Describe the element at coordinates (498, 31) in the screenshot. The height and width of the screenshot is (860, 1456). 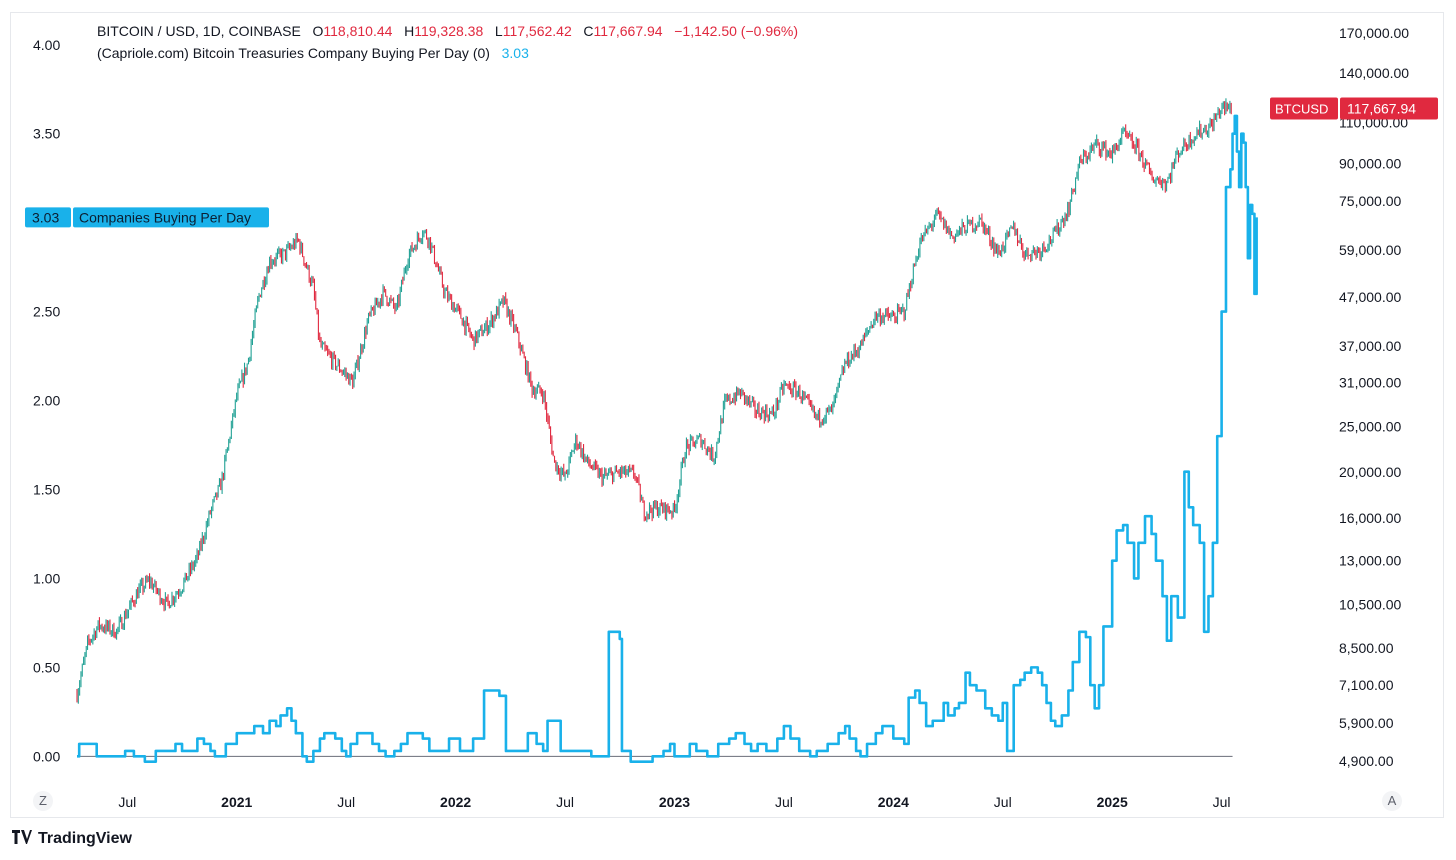
I see `low-label: L` at that location.